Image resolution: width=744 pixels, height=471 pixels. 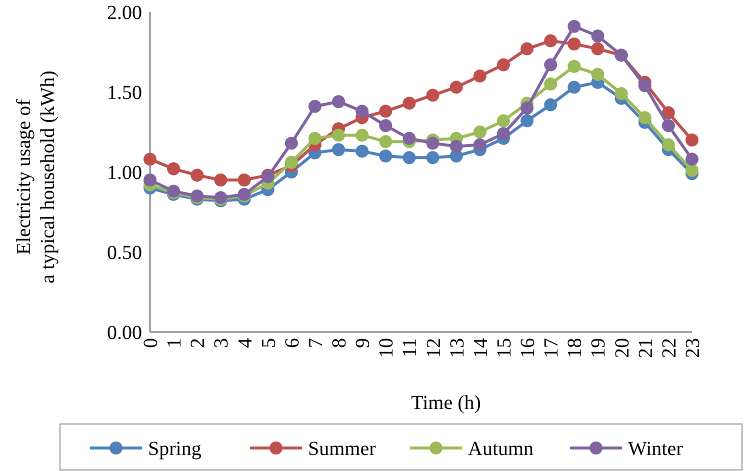 What do you see at coordinates (292, 343) in the screenshot?
I see `x-tick-label: 6` at bounding box center [292, 343].